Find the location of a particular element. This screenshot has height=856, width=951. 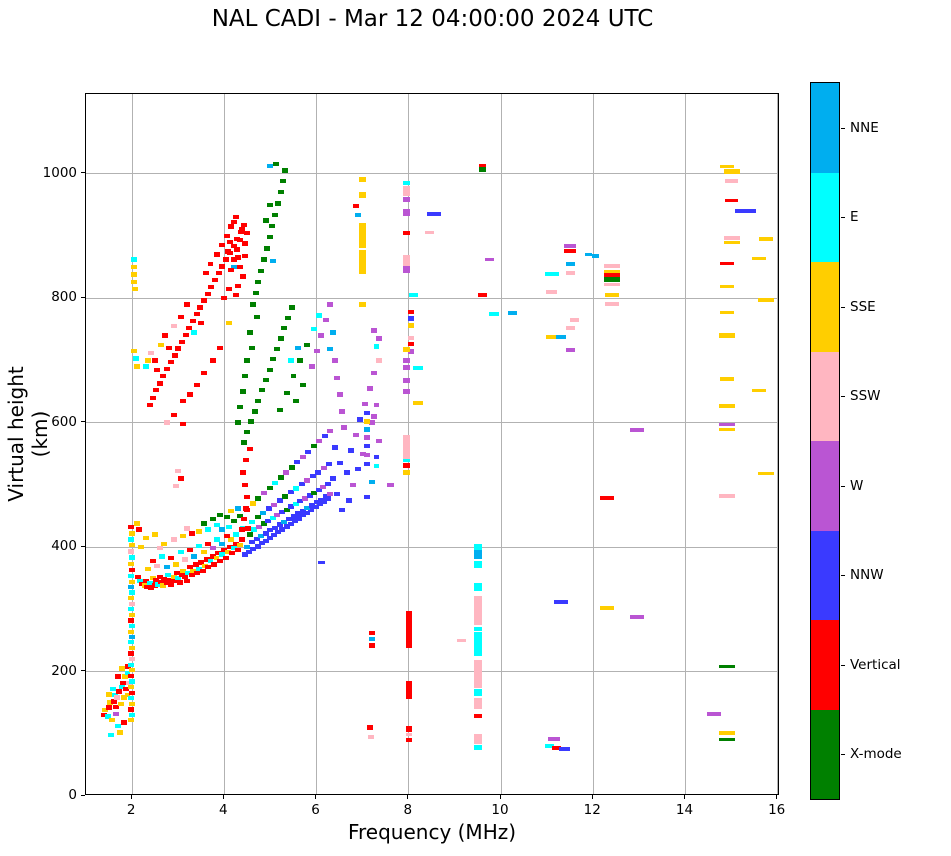

x-tick-label: 12 is located at coordinates (592, 810).